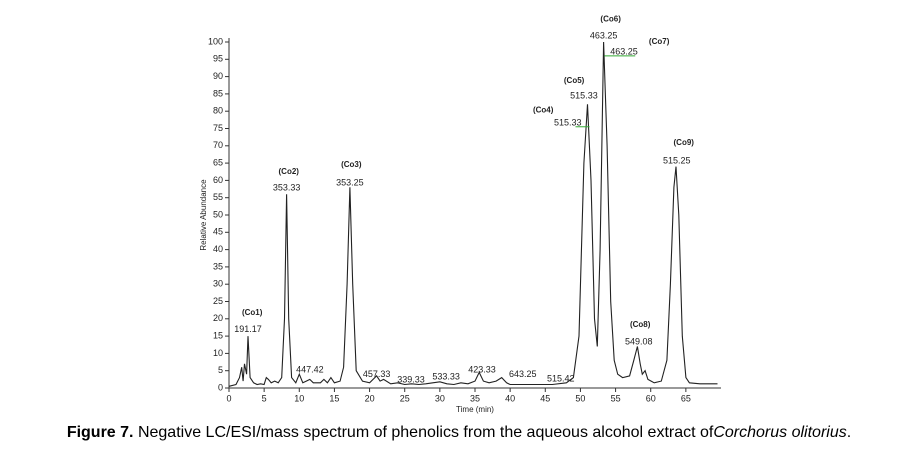 The image size is (919, 455). Describe the element at coordinates (351, 164) in the screenshot. I see `peak-label: (Co3)` at that location.